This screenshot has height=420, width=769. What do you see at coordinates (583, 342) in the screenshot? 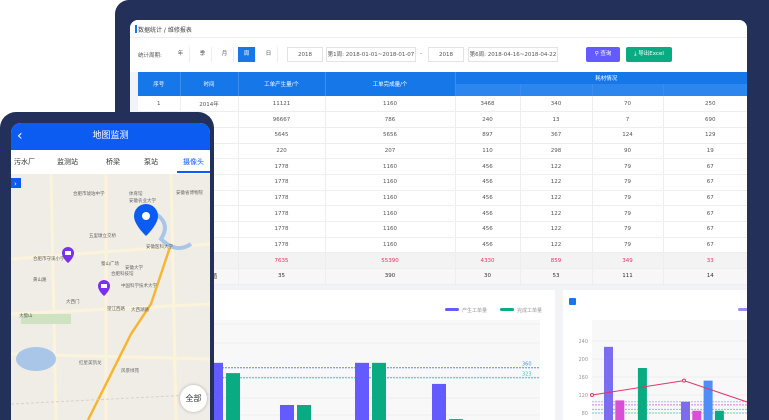
I see `y-tick-label: 240` at bounding box center [583, 342].